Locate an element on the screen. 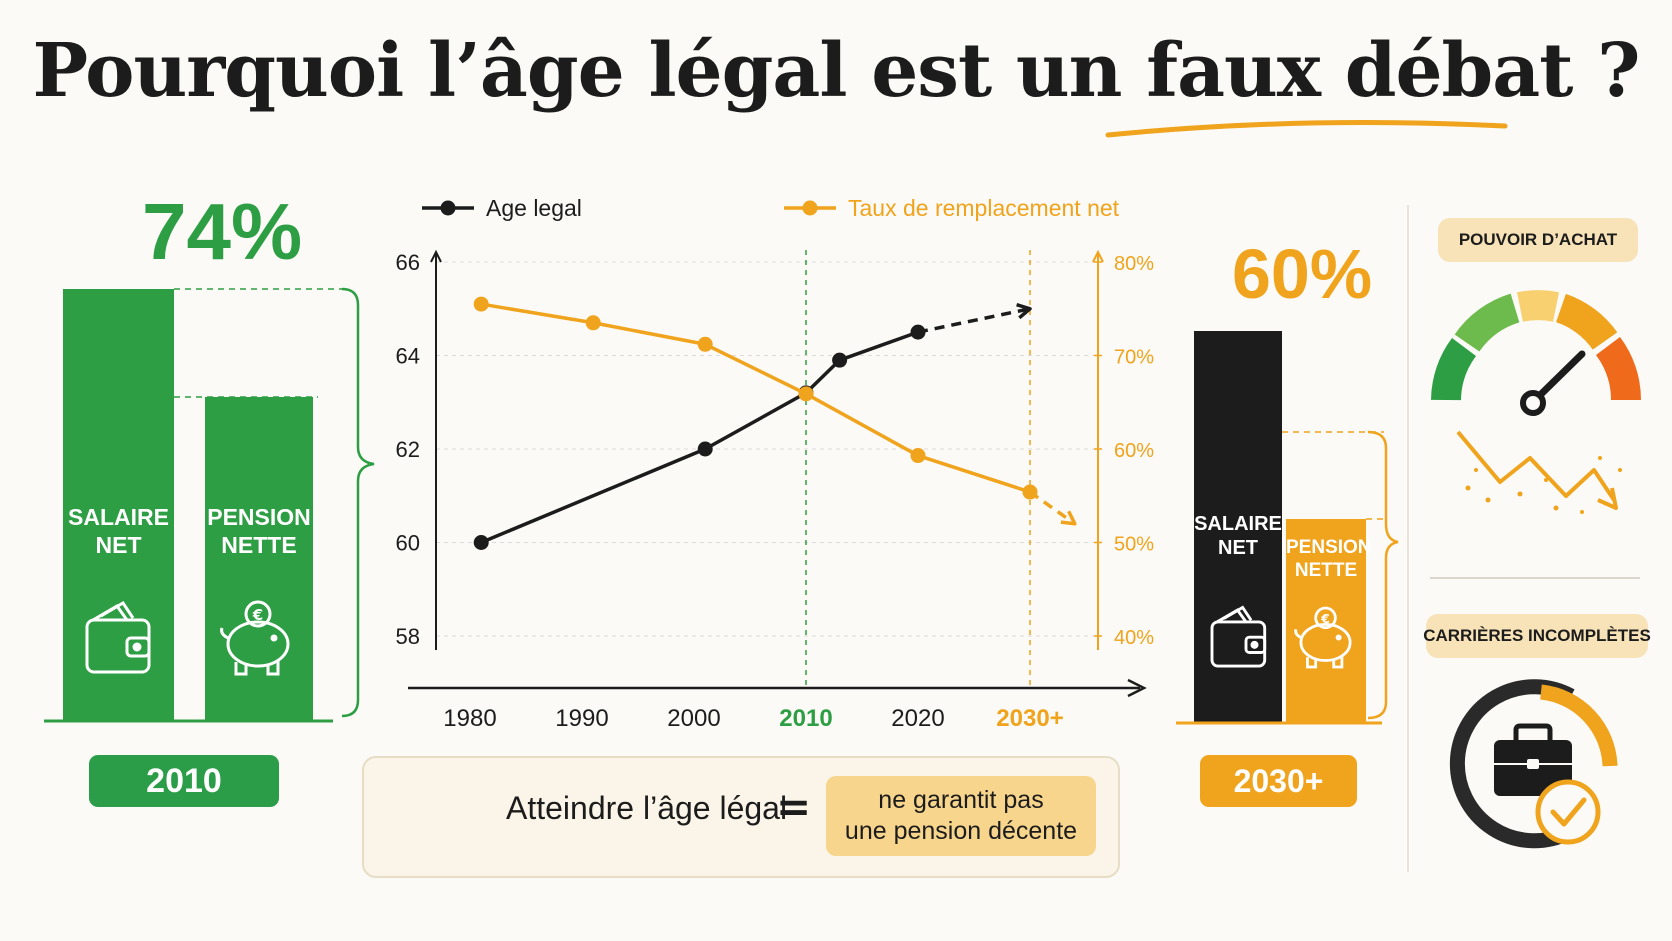 The image size is (1672, 941). right-pension-label: PENSION NETTE is located at coordinates (1329, 560).